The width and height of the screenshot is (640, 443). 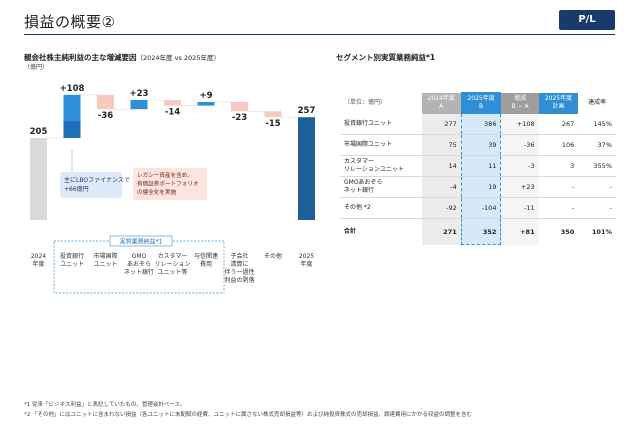 What do you see at coordinates (441, 208) in the screenshot?
I see `segment-a: -92` at bounding box center [441, 208].